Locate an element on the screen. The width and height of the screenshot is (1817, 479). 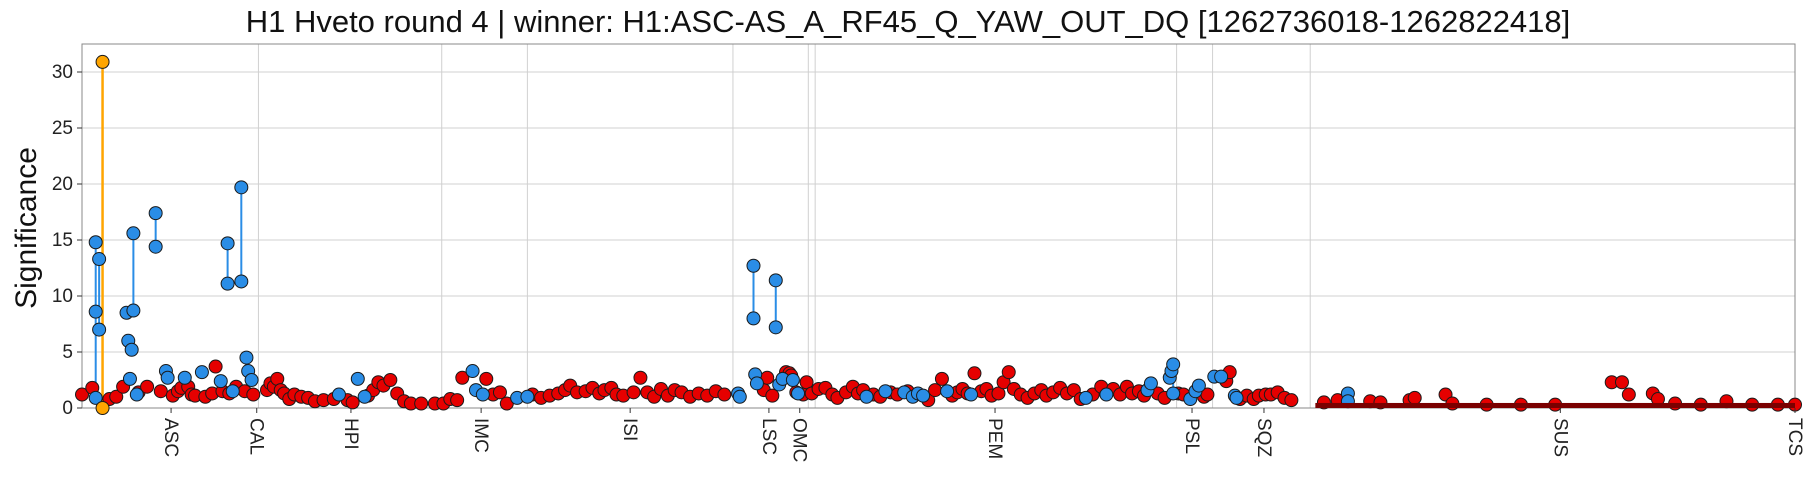
y-tick-label: 20 is located at coordinates (62, 184).